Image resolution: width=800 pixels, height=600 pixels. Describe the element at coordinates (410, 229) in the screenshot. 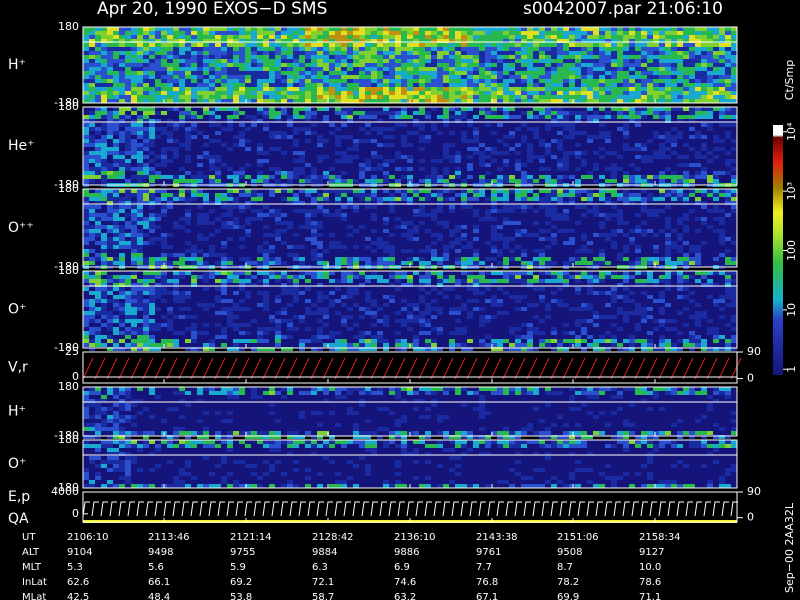

I see `spectrogram` at that location.